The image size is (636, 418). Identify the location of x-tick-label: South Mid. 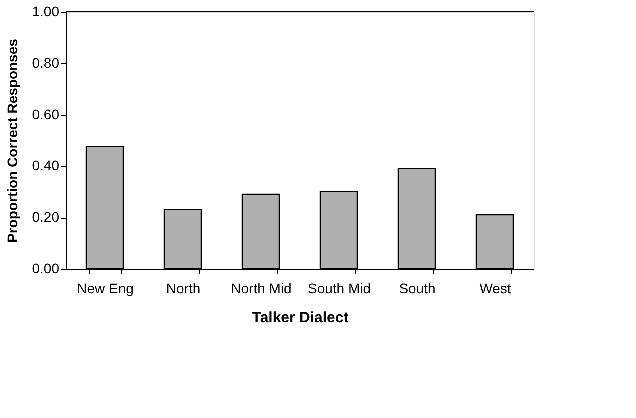
(340, 288).